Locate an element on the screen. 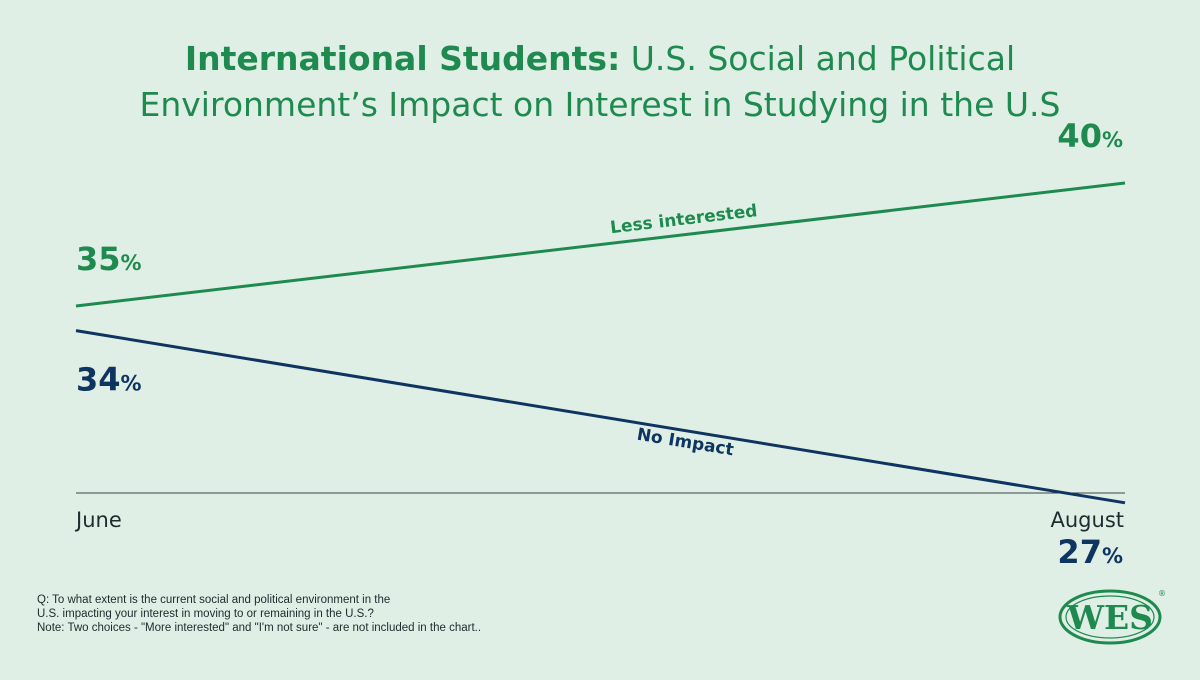 The image size is (1200, 680). wes-logo-registered-mark: ® is located at coordinates (1162, 593).